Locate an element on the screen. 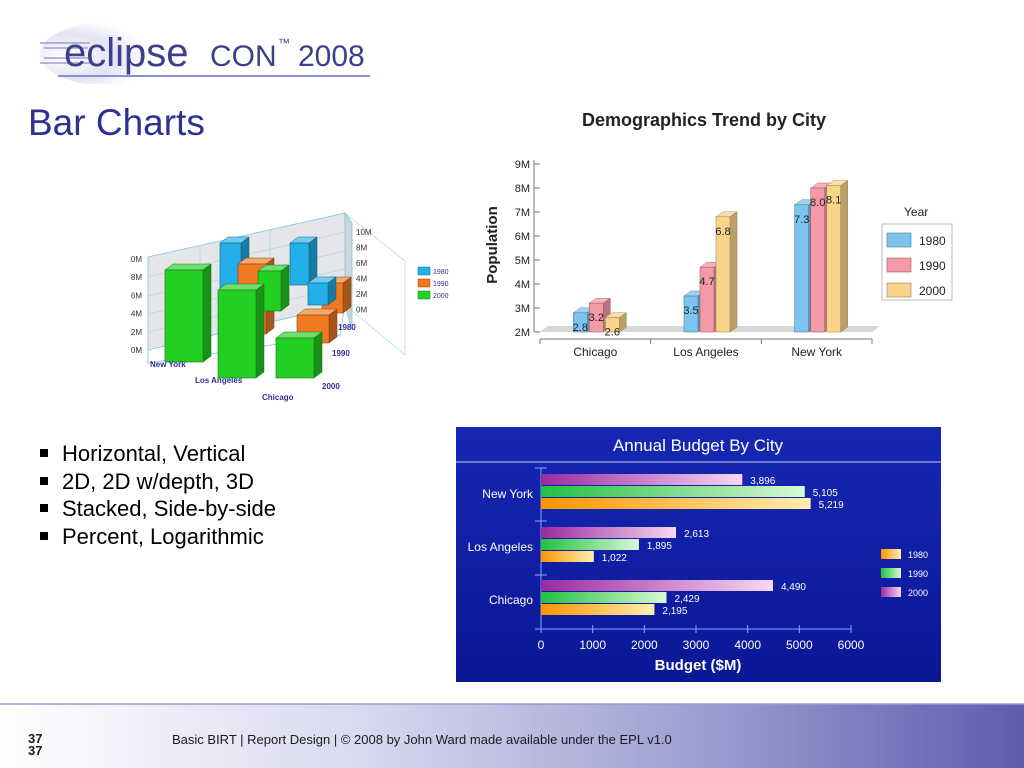 This screenshot has height=768, width=1024. series-axis-label: 1990 is located at coordinates (341, 353).